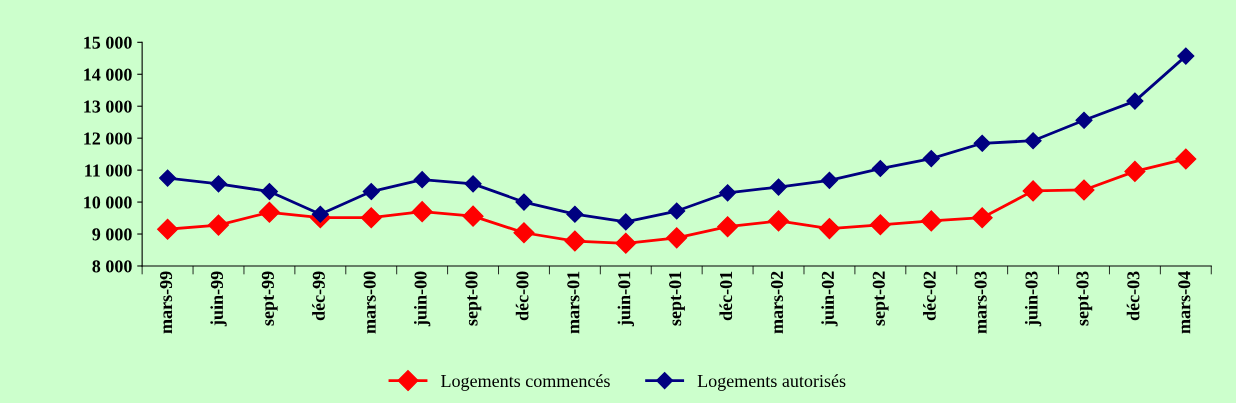 Image resolution: width=1236 pixels, height=403 pixels. I want to click on x-tick-label: juin-02, so click(829, 299).